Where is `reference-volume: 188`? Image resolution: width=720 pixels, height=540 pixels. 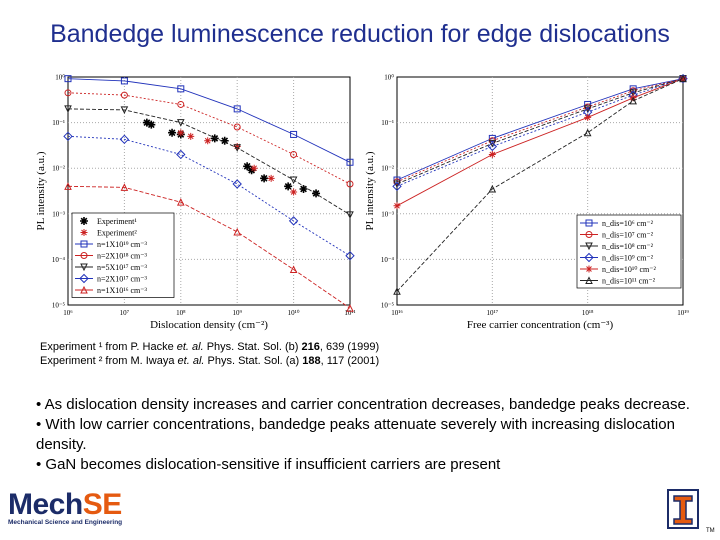
reference-volume: 188 is located at coordinates (311, 361).